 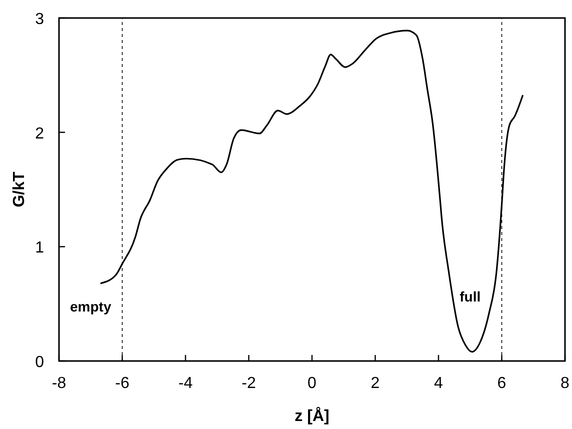 What do you see at coordinates (39, 248) in the screenshot?
I see `y-tick-label: 1` at bounding box center [39, 248].